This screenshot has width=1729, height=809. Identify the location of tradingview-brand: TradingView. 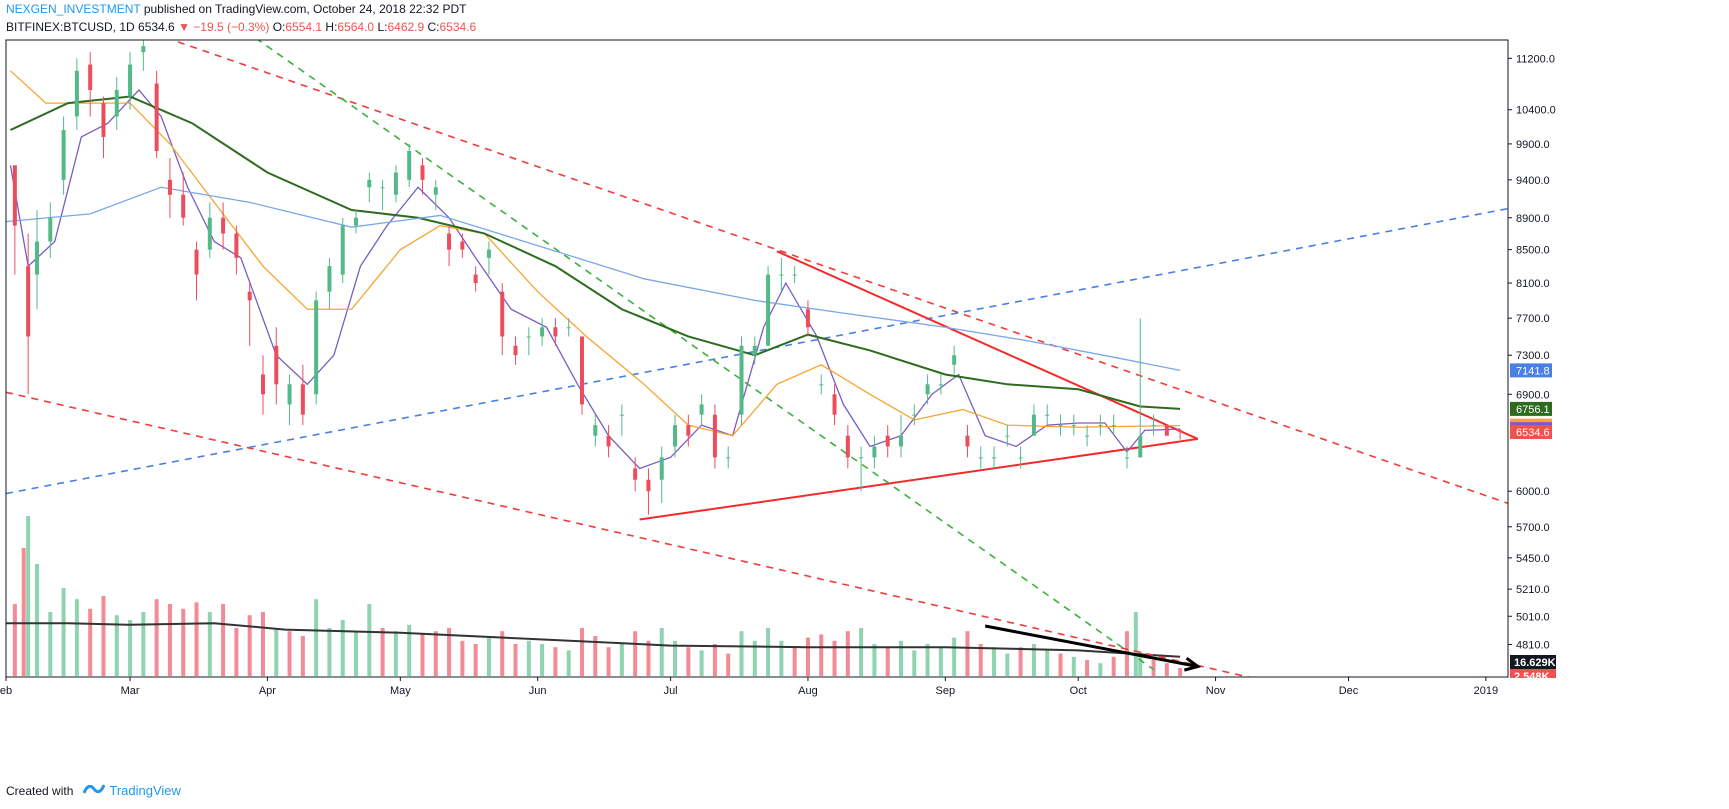
(145, 790).